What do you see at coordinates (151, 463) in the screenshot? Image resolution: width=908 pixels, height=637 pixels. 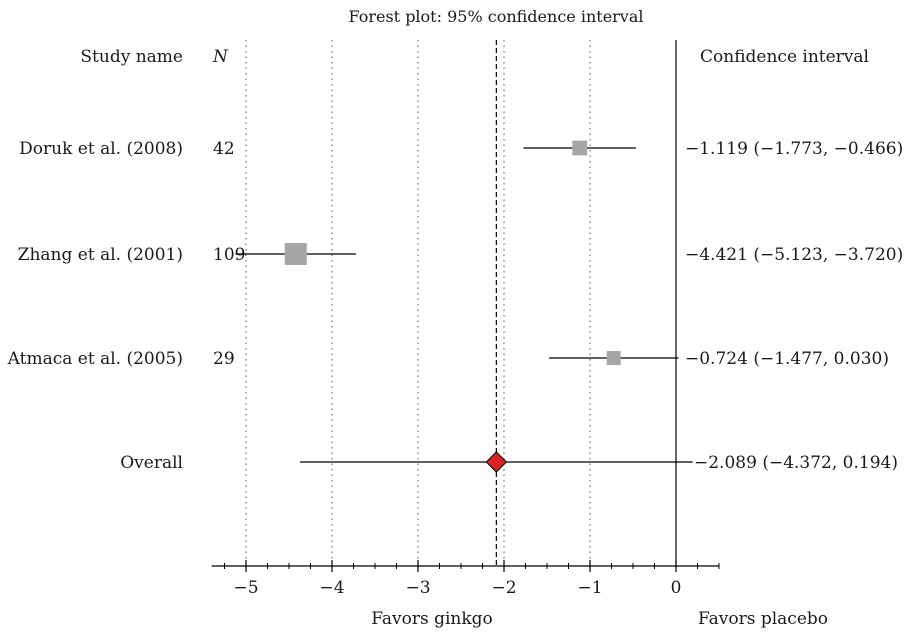 I see `overall-label: Overall` at bounding box center [151, 463].